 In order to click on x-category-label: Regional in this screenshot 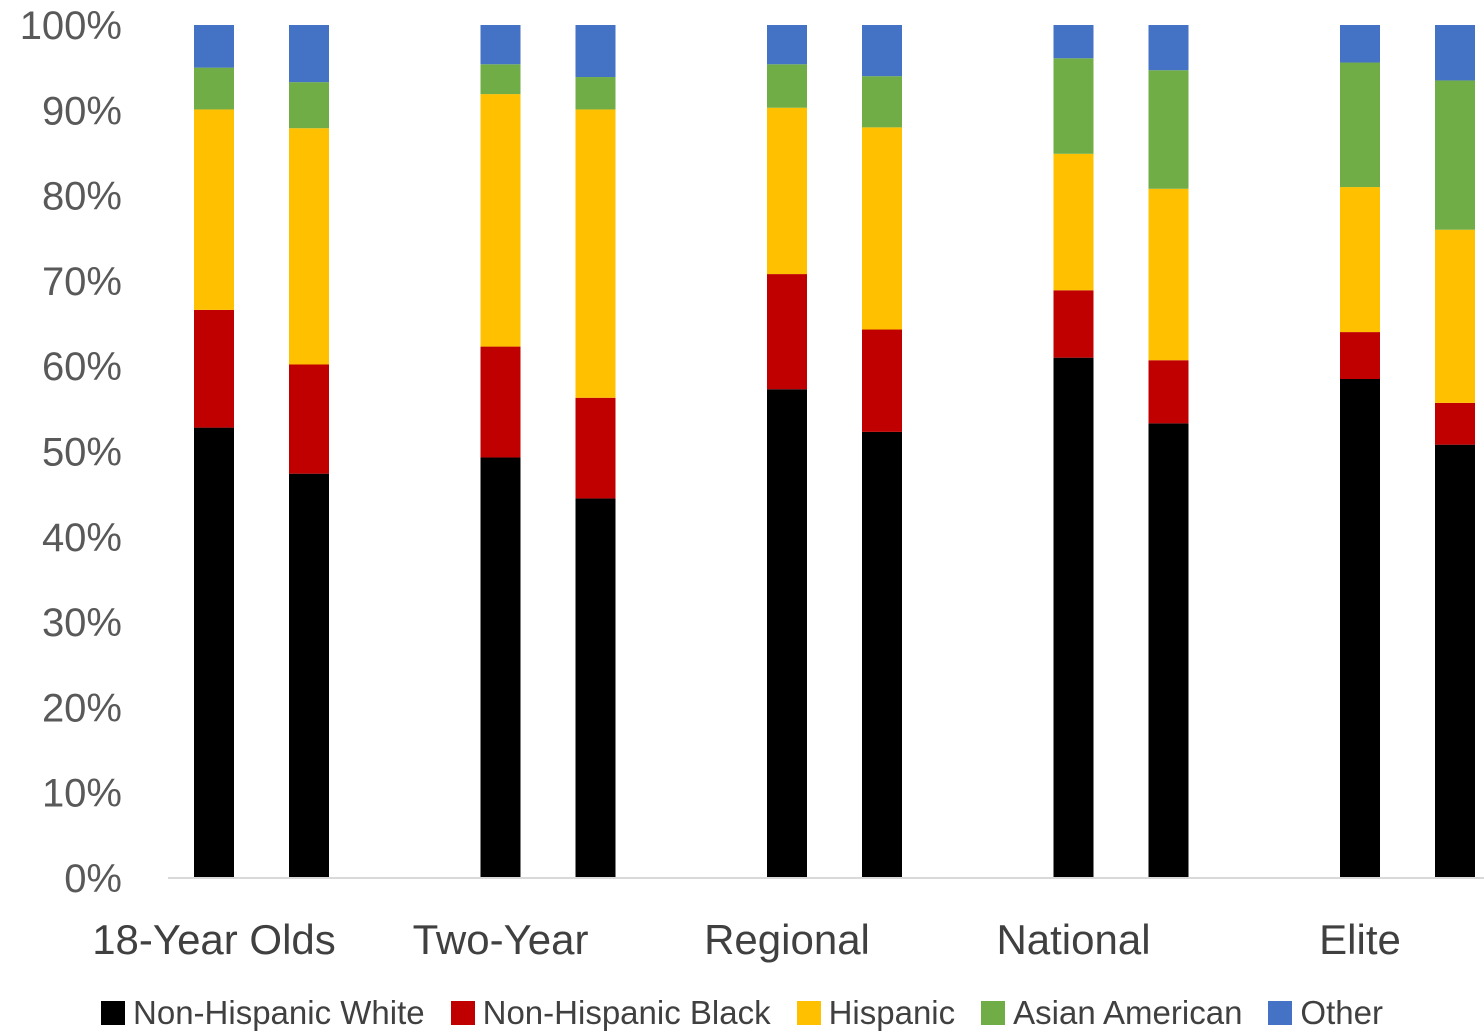, I will do `click(787, 939)`.